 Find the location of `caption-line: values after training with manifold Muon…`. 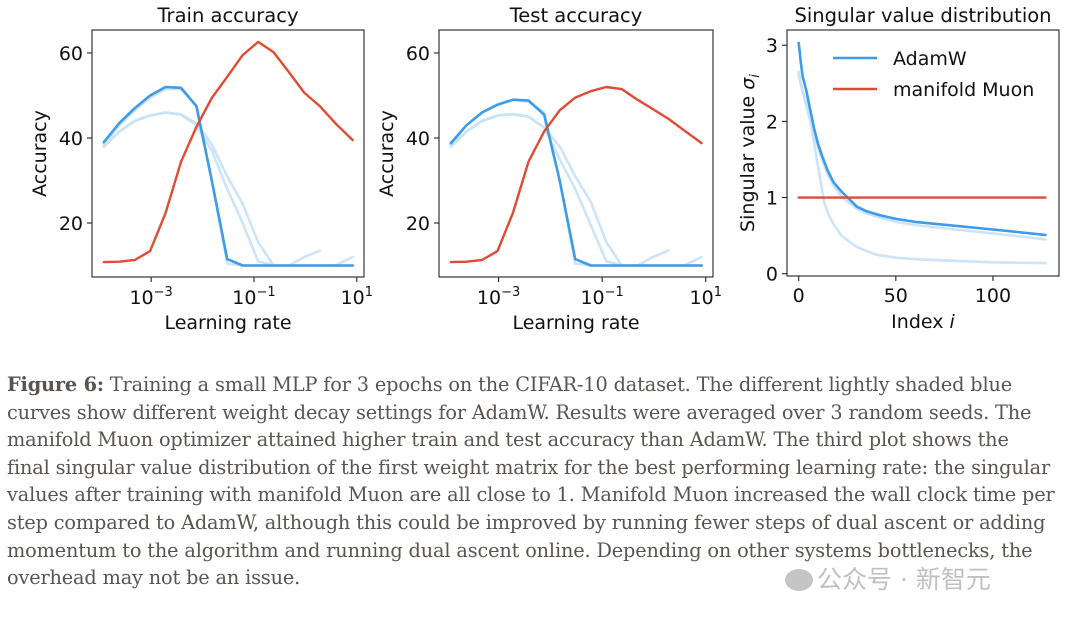

caption-line: values after training with manifold Muon… is located at coordinates (531, 495).